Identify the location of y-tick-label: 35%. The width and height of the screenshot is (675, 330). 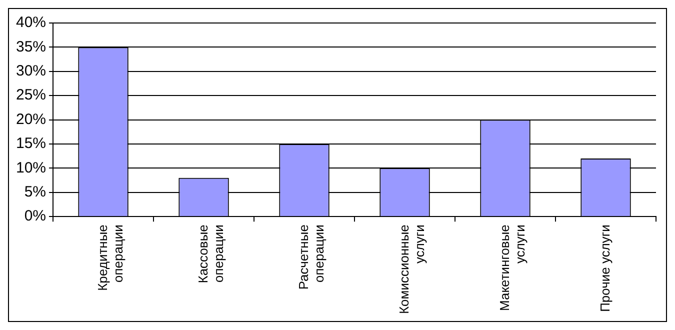
(31, 47).